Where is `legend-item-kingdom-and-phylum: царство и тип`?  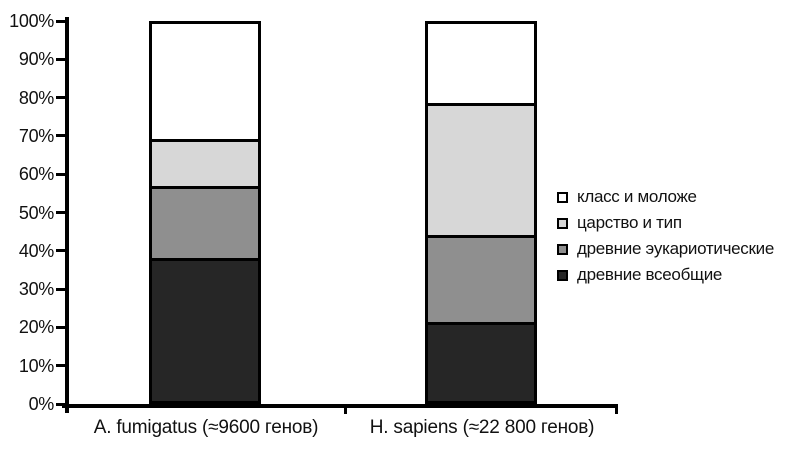 legend-item-kingdom-and-phylum: царство и тип is located at coordinates (665, 223).